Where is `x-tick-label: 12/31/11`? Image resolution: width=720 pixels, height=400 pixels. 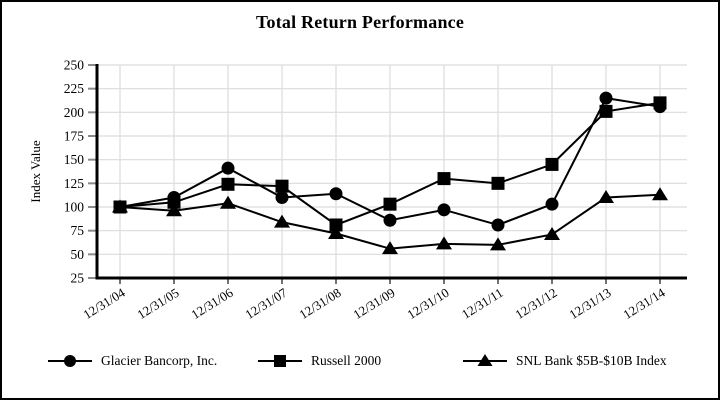 x-tick-label: 12/31/11 is located at coordinates (482, 303).